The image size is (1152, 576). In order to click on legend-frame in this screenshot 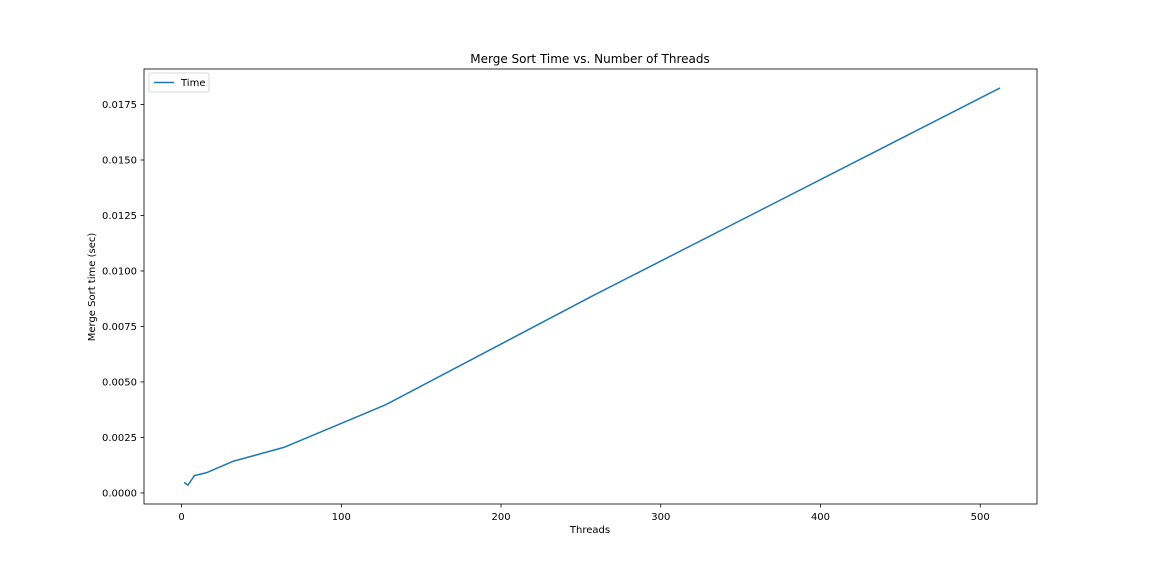, I will do `click(179, 82)`.